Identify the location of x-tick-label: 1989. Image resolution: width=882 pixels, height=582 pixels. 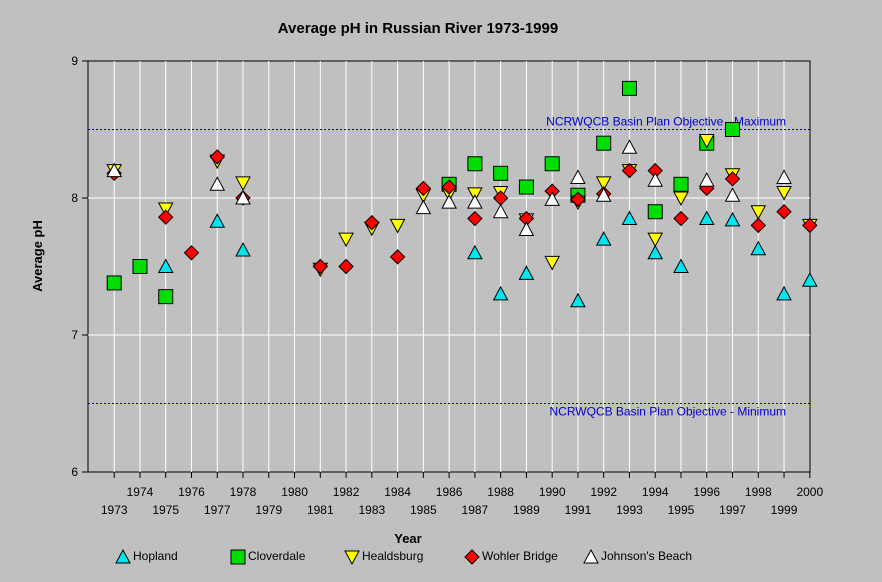
(526, 510).